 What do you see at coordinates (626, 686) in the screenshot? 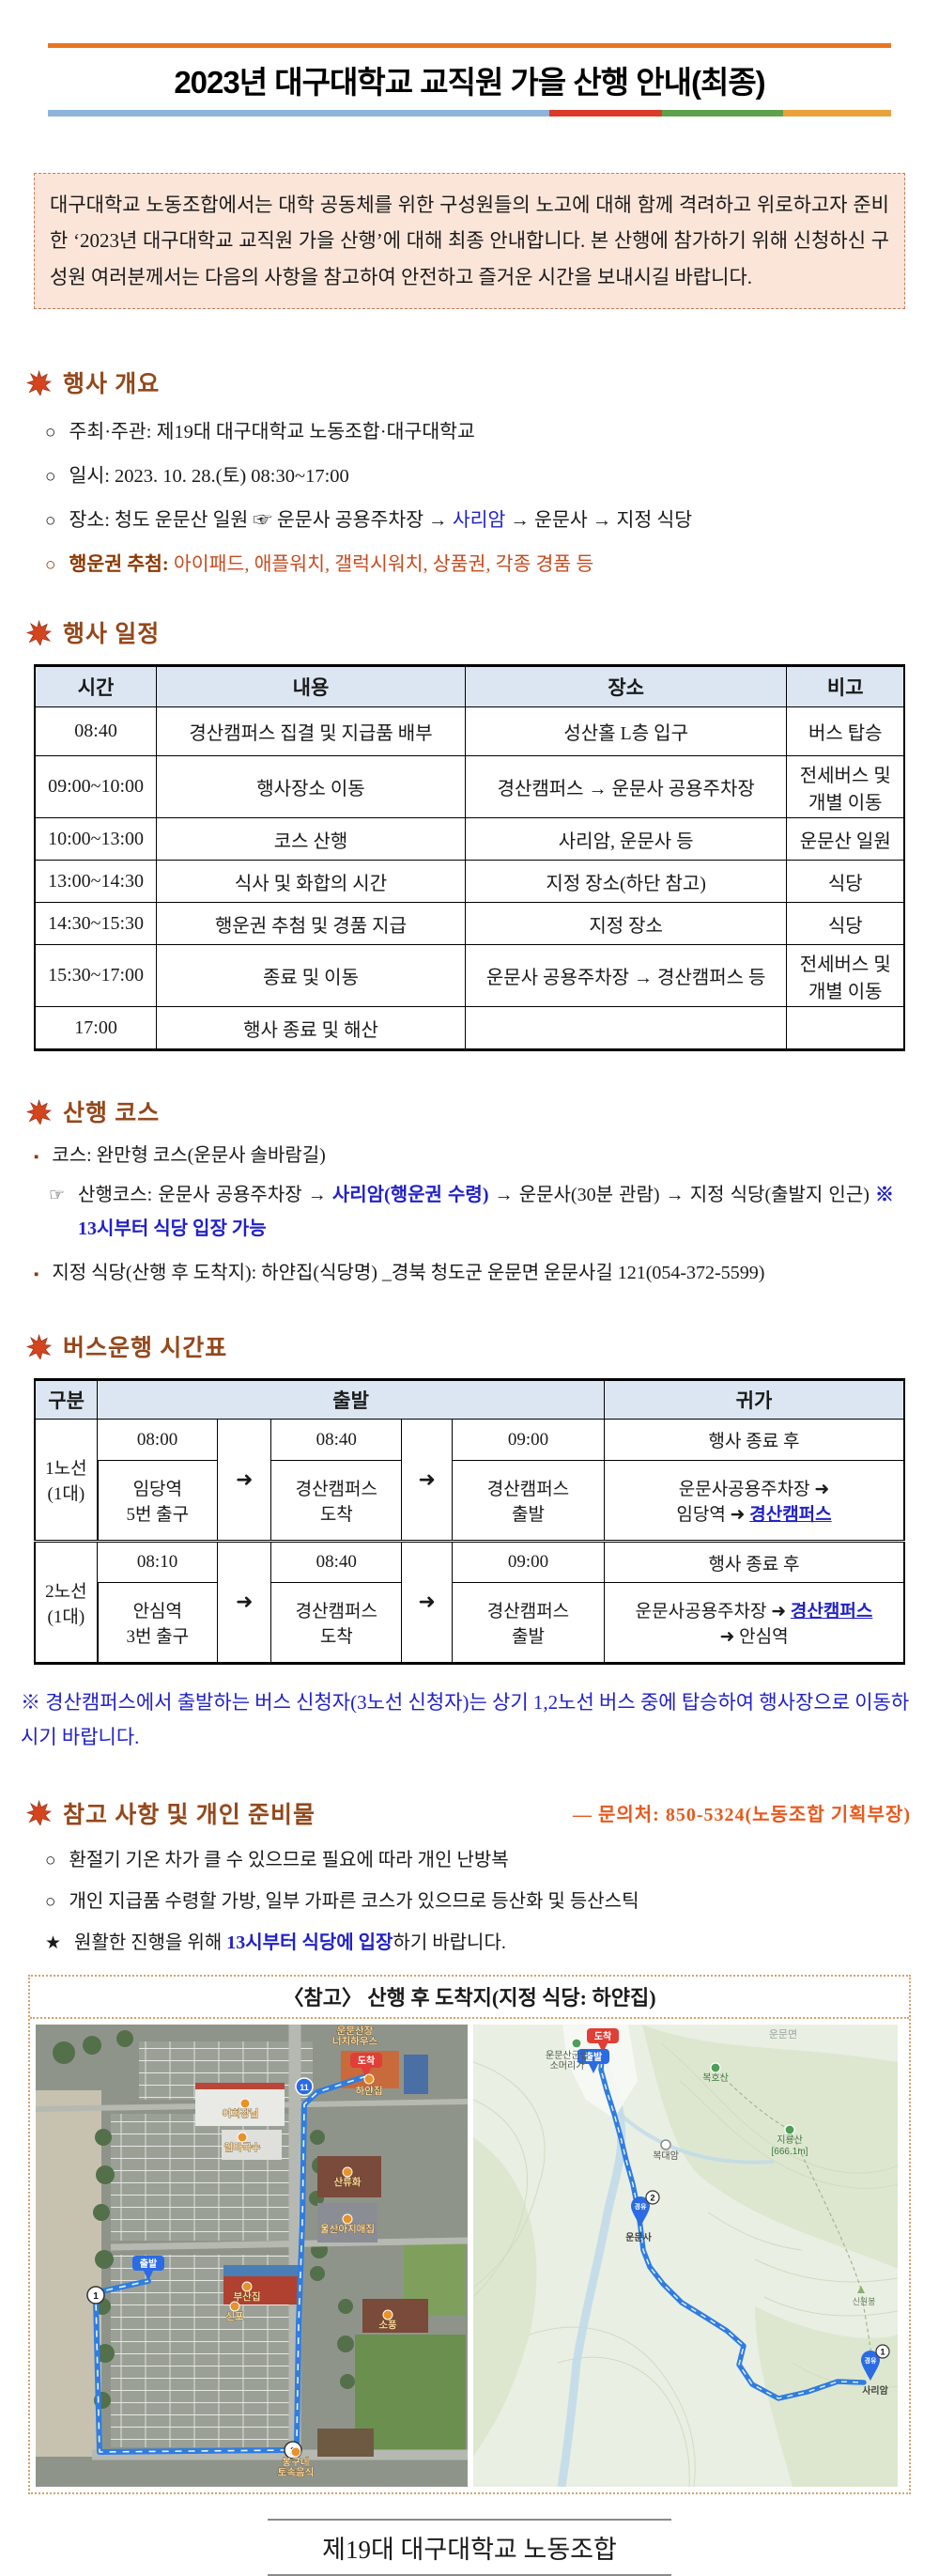
I see `col-place: 장소` at bounding box center [626, 686].